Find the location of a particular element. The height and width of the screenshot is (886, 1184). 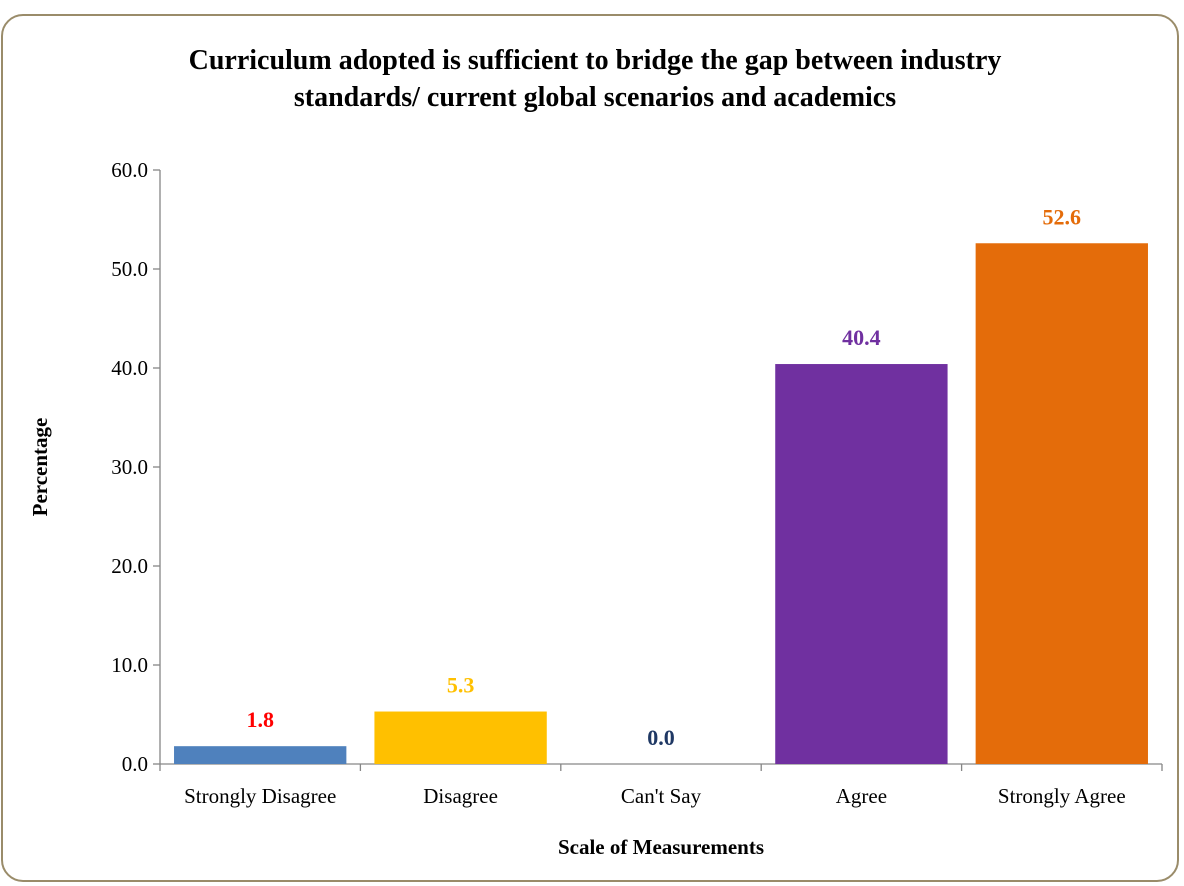

data-label: 0.0 is located at coordinates (661, 737).